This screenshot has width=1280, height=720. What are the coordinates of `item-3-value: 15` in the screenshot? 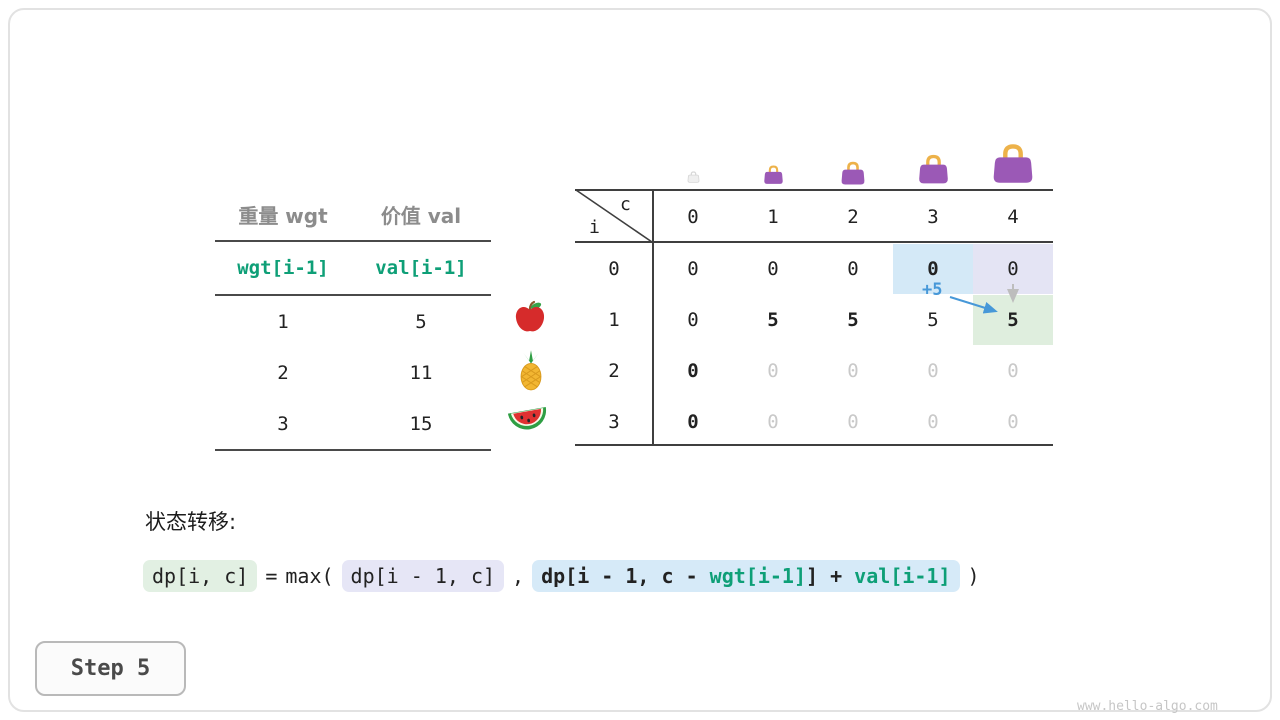 It's located at (421, 423).